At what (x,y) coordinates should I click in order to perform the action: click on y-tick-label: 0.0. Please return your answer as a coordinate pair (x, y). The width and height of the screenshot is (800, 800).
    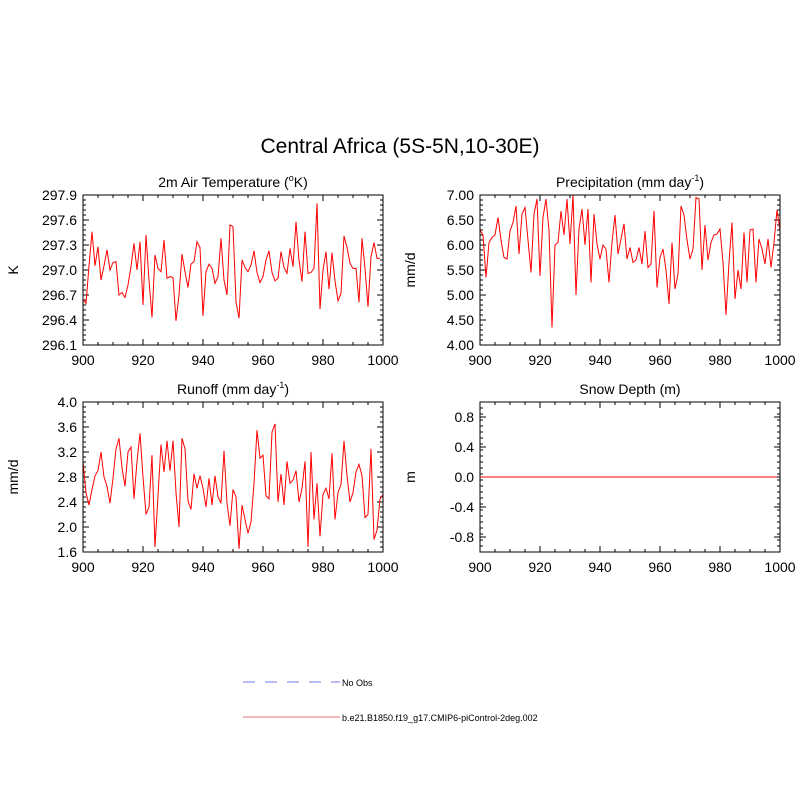
    Looking at the image, I should click on (465, 477).